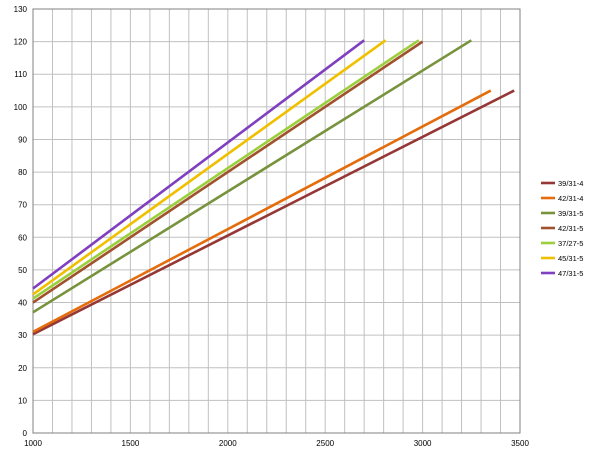 The image size is (600, 457). What do you see at coordinates (423, 443) in the screenshot?
I see `x-tick-label: 3000` at bounding box center [423, 443].